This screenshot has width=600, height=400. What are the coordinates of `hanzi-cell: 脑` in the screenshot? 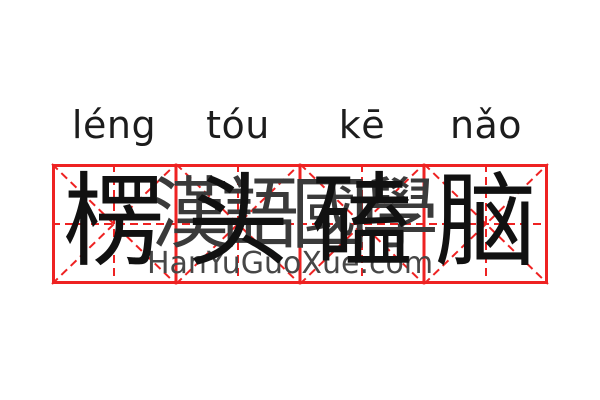 It's located at (486, 224).